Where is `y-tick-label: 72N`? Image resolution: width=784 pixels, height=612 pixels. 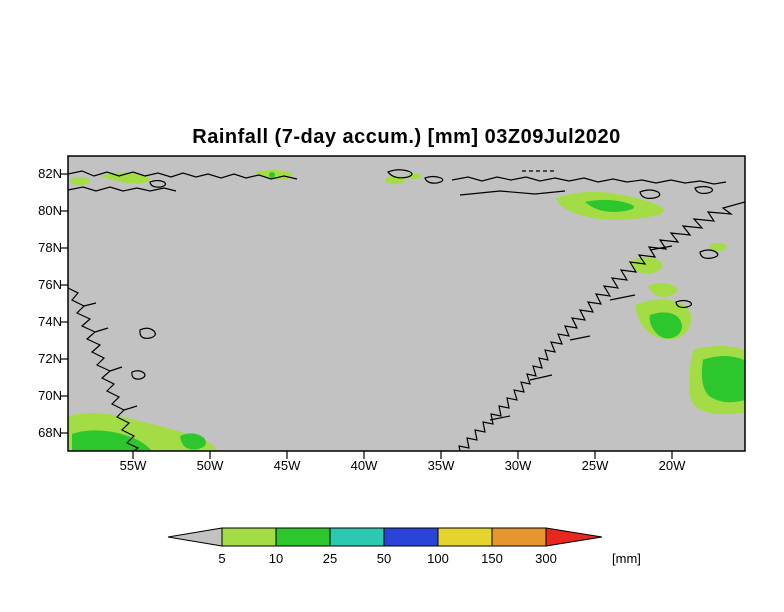 y-tick-label: 72N is located at coordinates (50, 358).